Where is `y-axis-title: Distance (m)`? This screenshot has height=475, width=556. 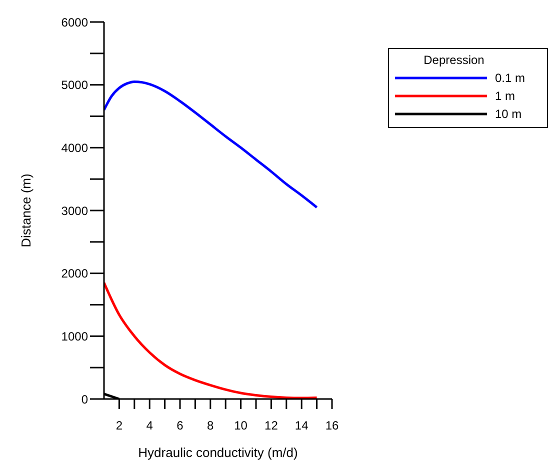
y-axis-title: Distance (m) is located at coordinates (26, 211).